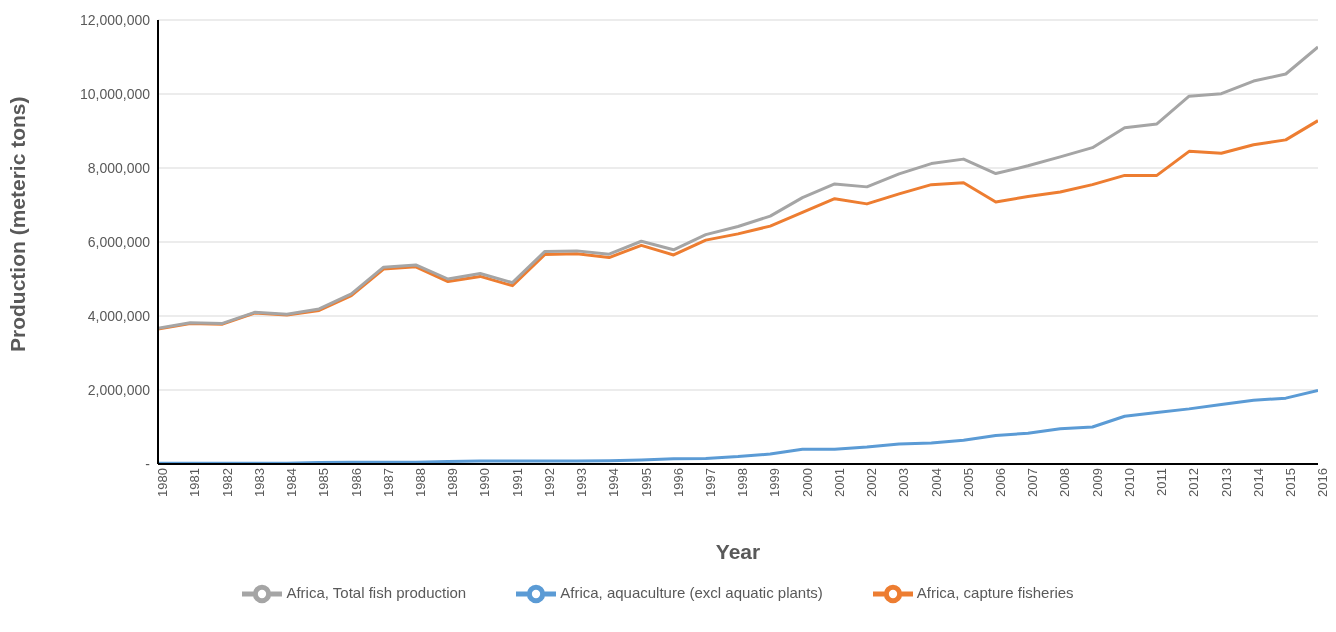 Image resolution: width=1336 pixels, height=632 pixels. Describe the element at coordinates (839, 482) in the screenshot. I see `x-tick-label: 2001` at that location.